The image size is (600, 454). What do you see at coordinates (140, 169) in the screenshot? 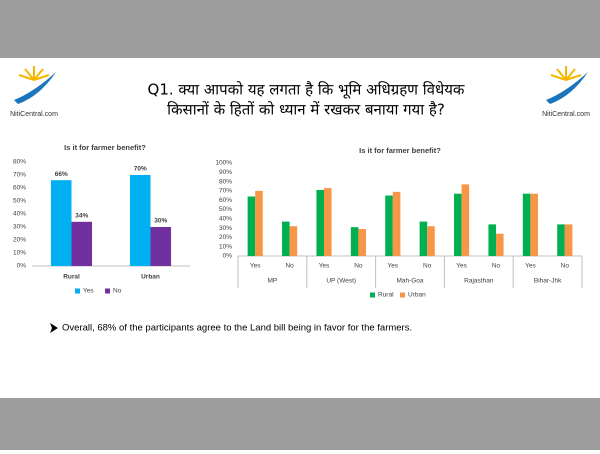
I see `value-label: 70%` at bounding box center [140, 169].